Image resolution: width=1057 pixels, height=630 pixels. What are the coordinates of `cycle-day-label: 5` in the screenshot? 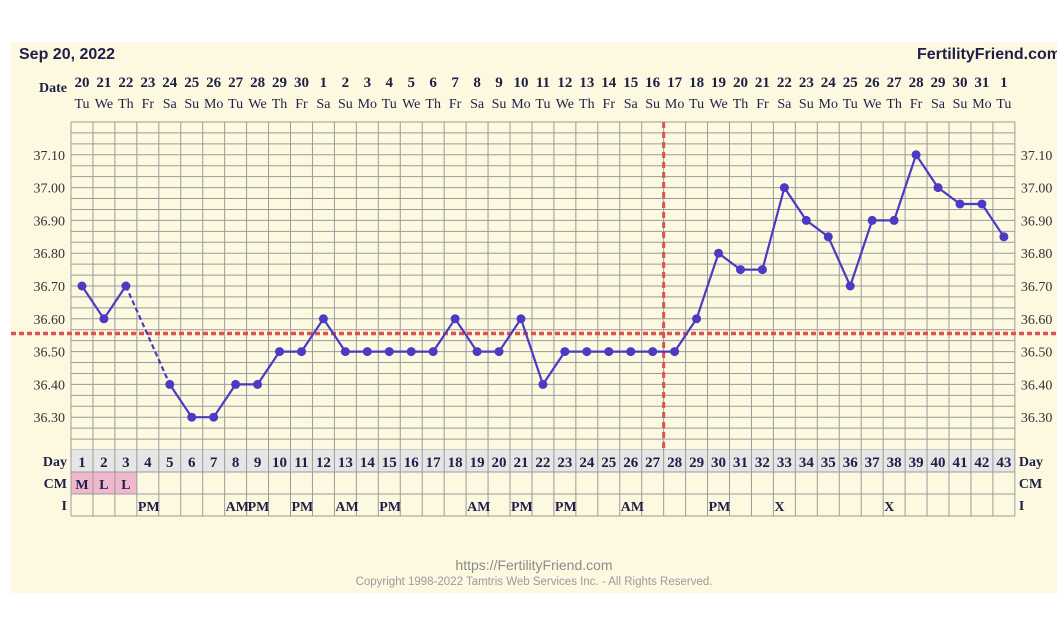 It's located at (170, 463).